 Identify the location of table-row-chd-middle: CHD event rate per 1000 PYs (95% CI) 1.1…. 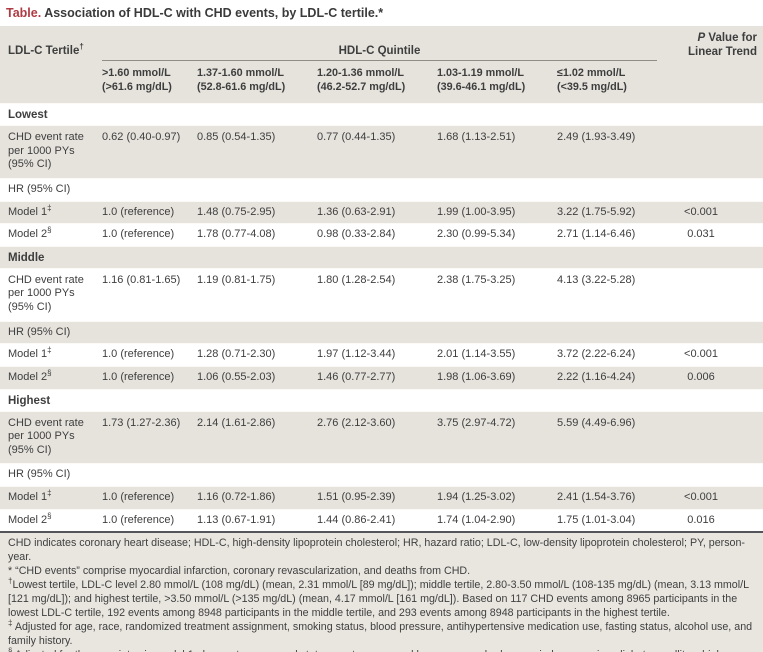
(381, 294).